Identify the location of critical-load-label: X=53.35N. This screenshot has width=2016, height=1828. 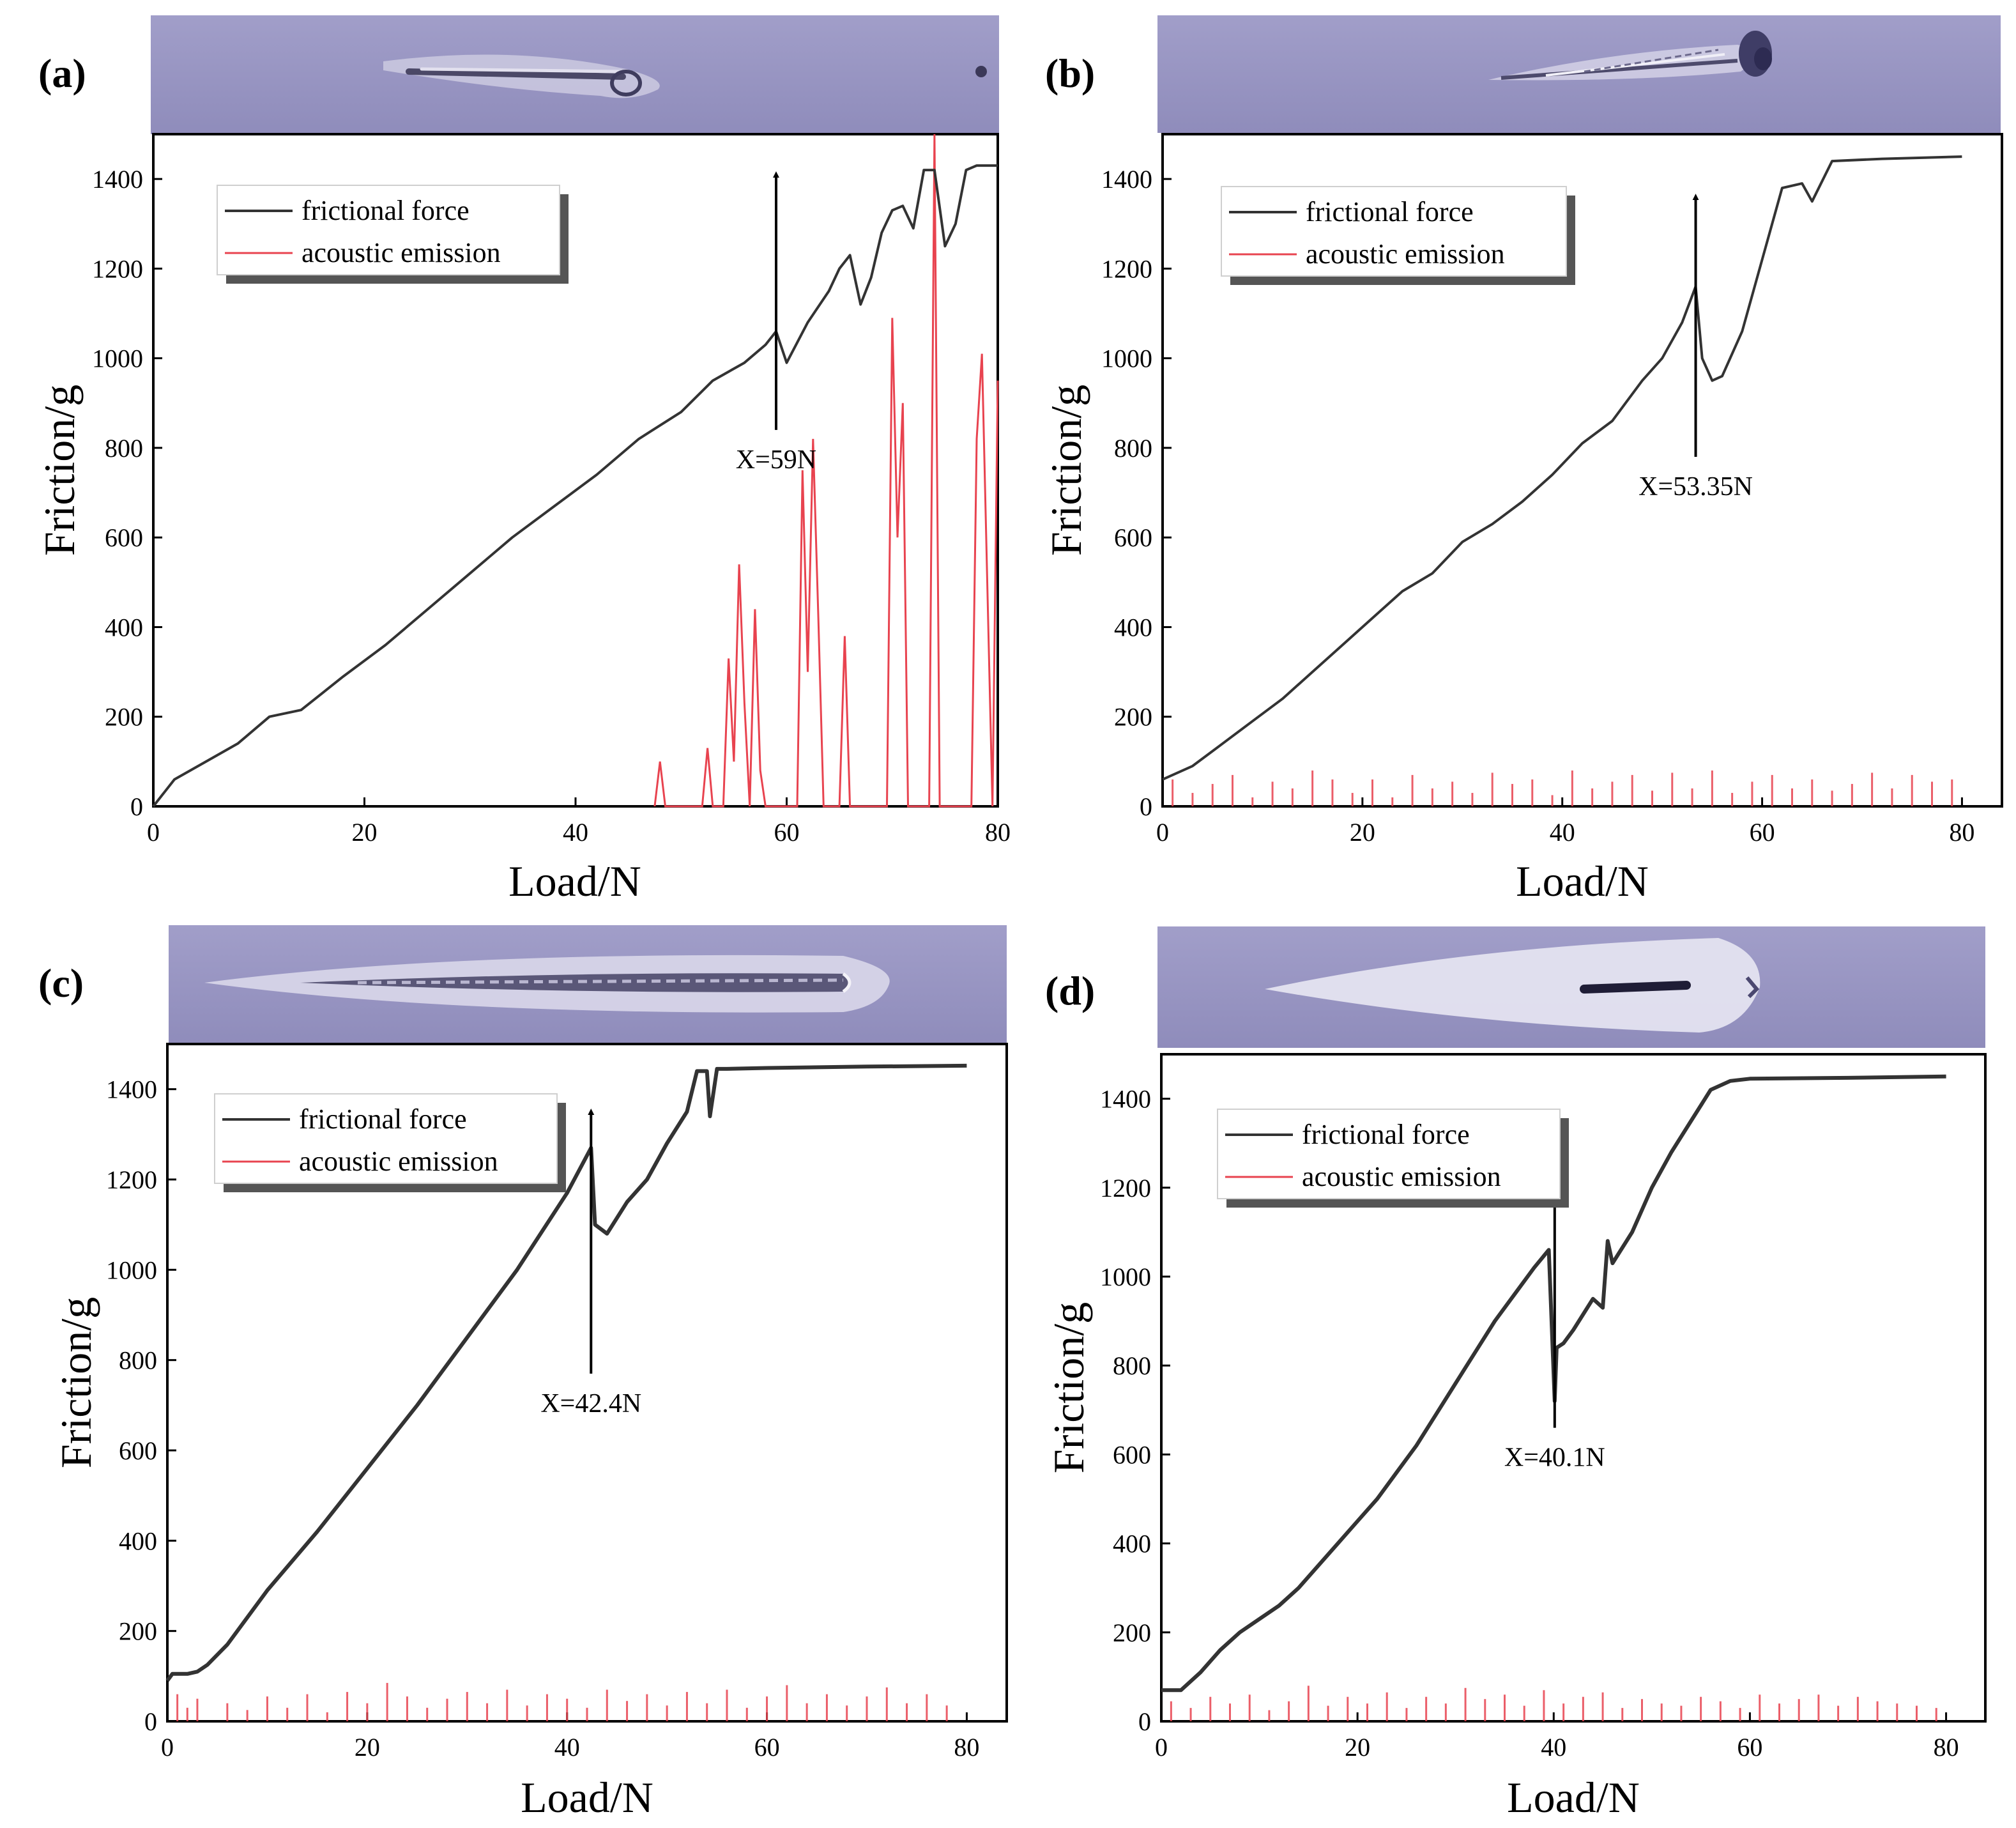
(1695, 487).